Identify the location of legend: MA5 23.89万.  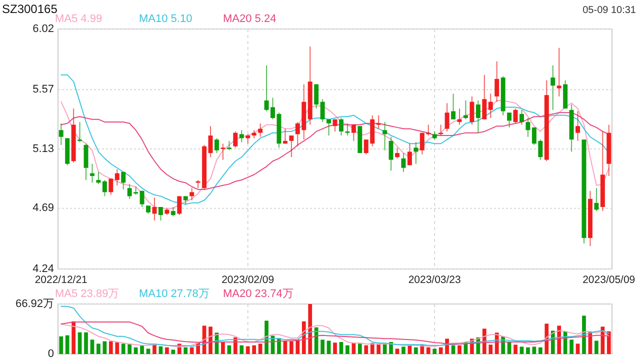
(87, 294).